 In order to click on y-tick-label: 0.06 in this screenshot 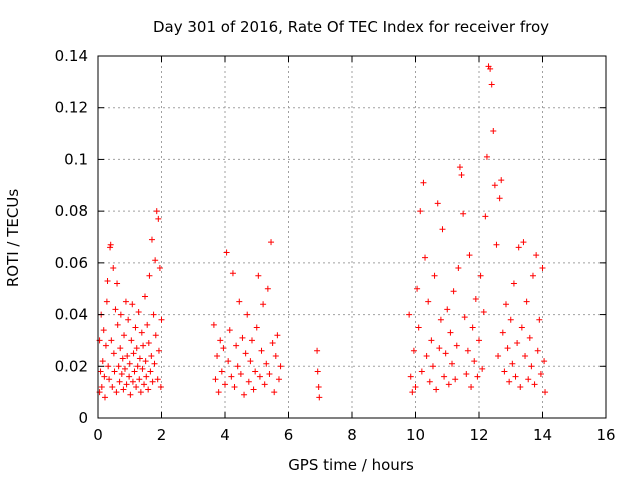, I will do `click(71, 263)`.